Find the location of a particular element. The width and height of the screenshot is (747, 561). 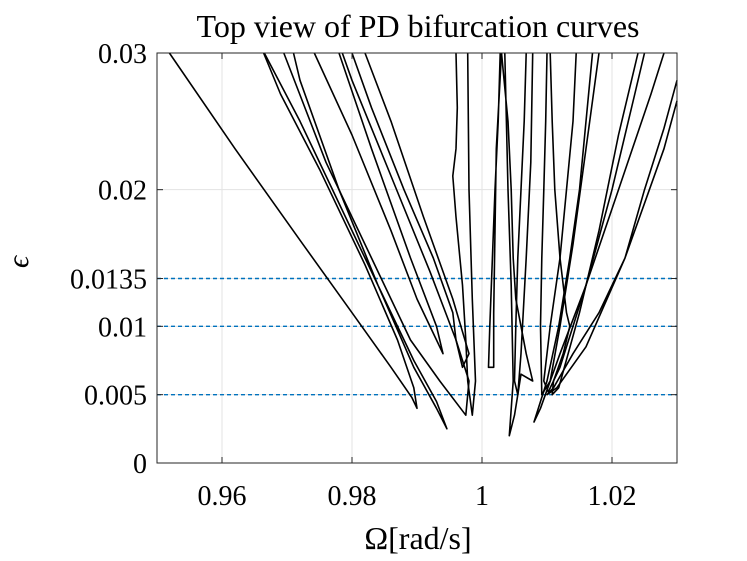

y-tick-label-5: 0.03 is located at coordinates (122, 54).